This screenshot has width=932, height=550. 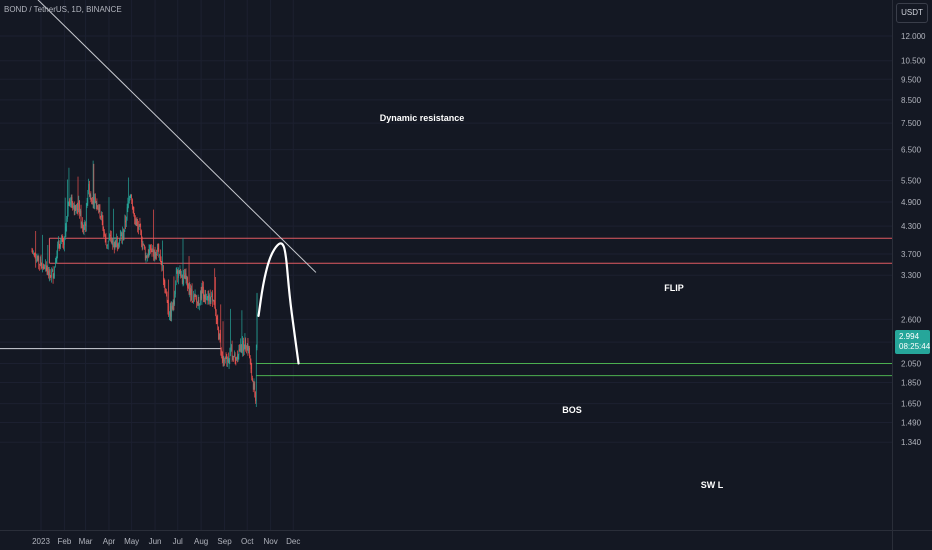 I want to click on y-tick-label: 3.700, so click(x=911, y=254).